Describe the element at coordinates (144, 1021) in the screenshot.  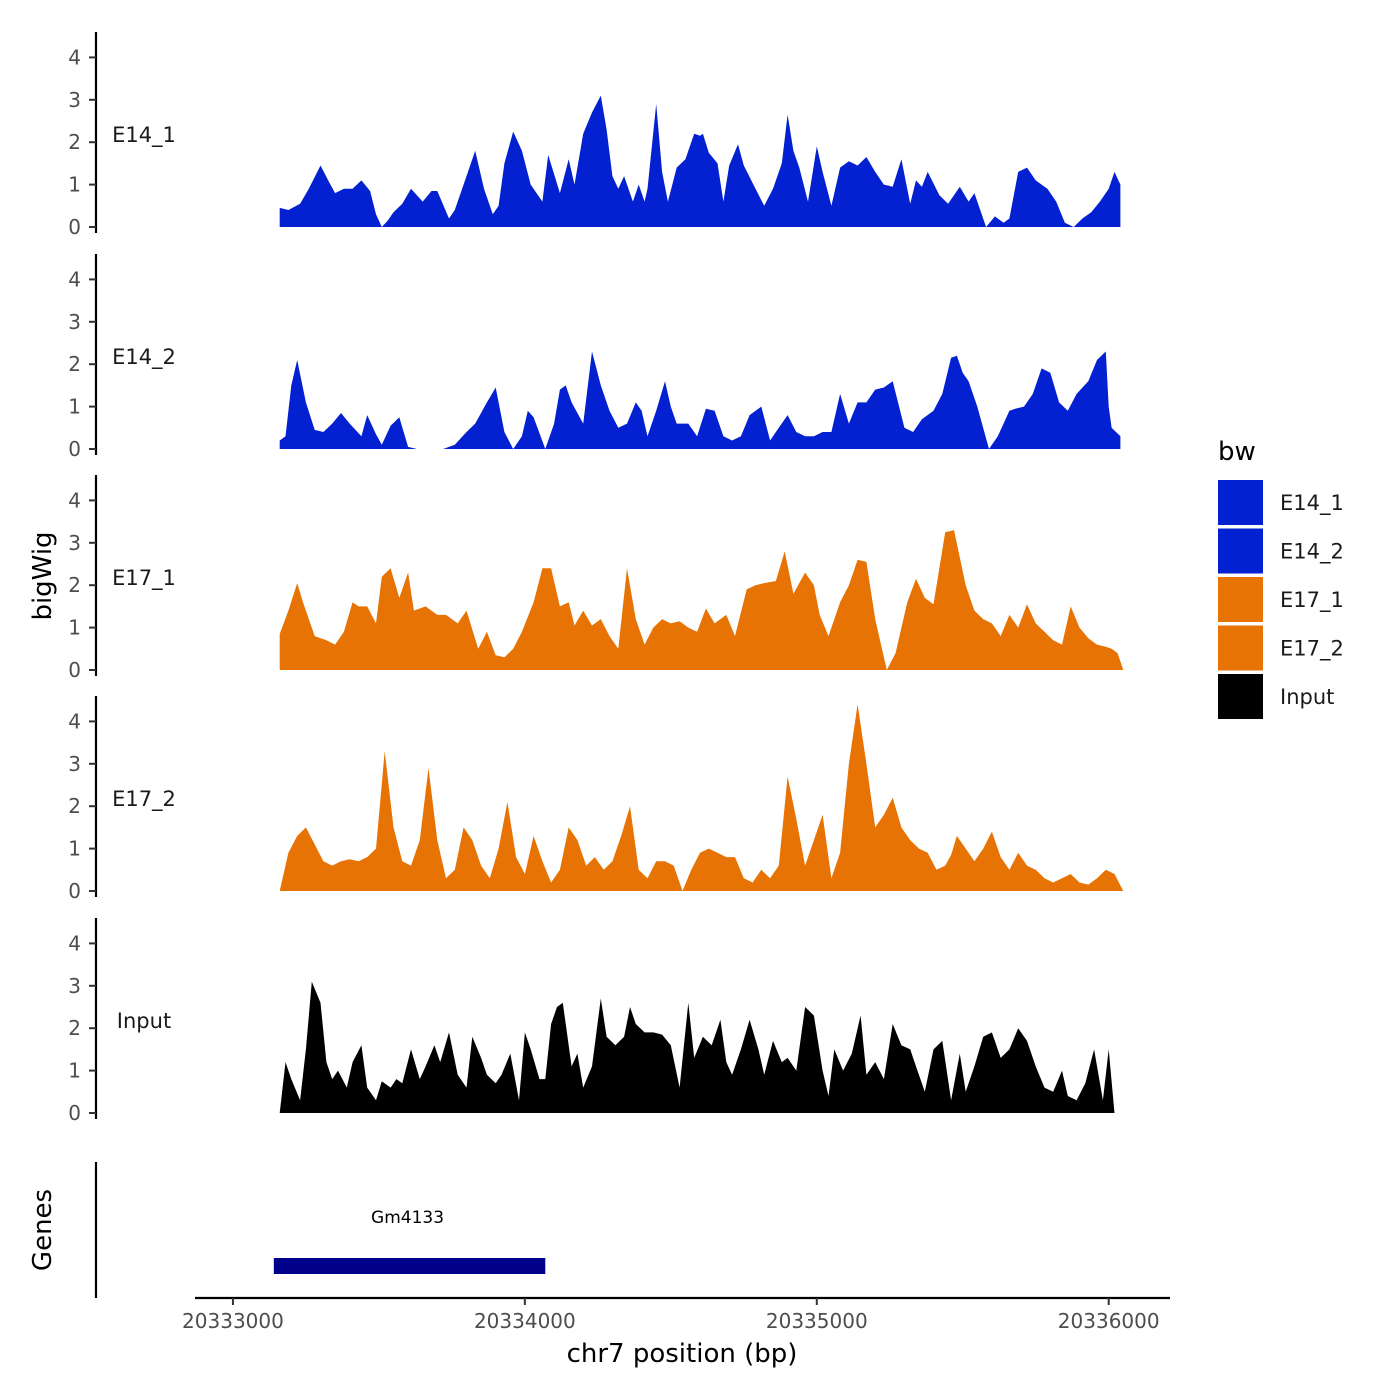
I see `track-label: Input` at that location.